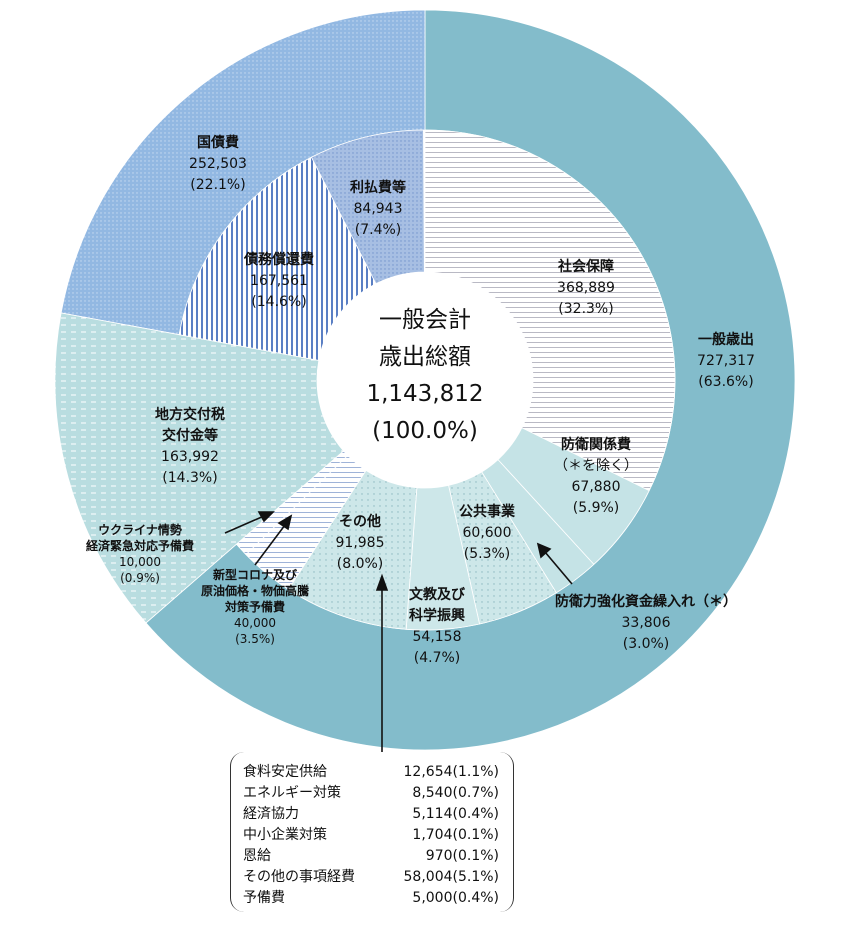 This screenshot has height=932, width=850. What do you see at coordinates (455, 898) in the screenshot?
I see `breakdown-value: 5,000(0.4%)` at bounding box center [455, 898].